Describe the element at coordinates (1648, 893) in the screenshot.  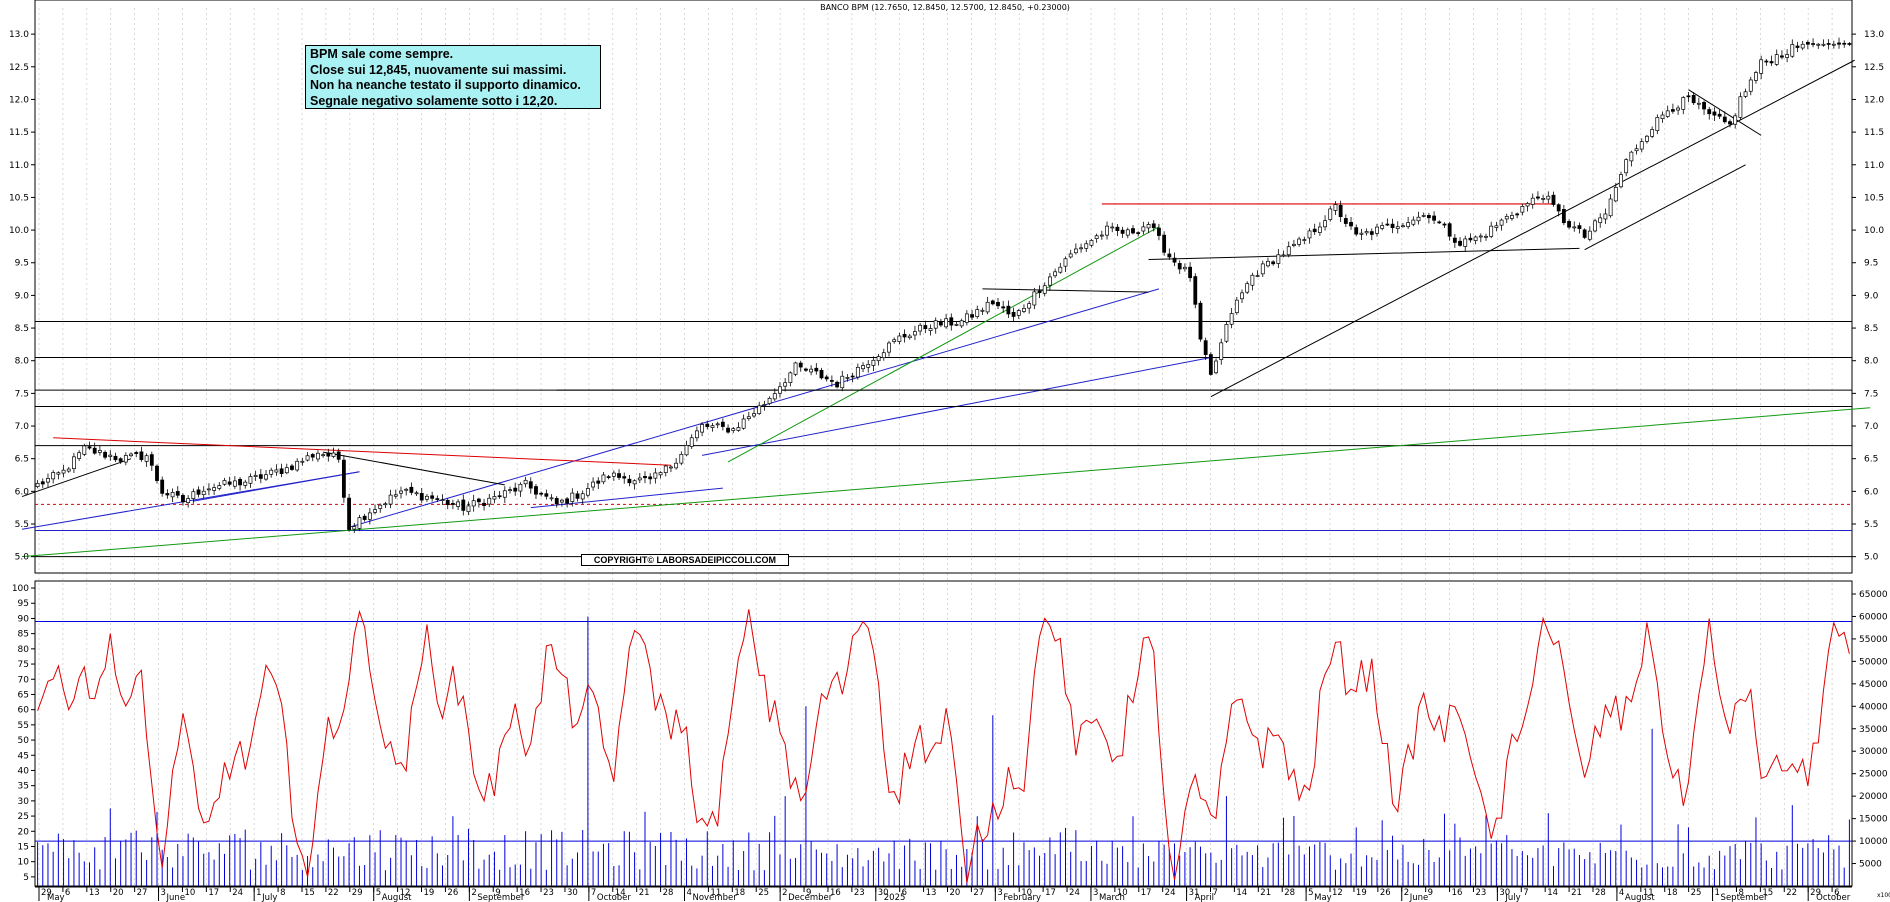
I see `date-tick-label: 11` at that location.